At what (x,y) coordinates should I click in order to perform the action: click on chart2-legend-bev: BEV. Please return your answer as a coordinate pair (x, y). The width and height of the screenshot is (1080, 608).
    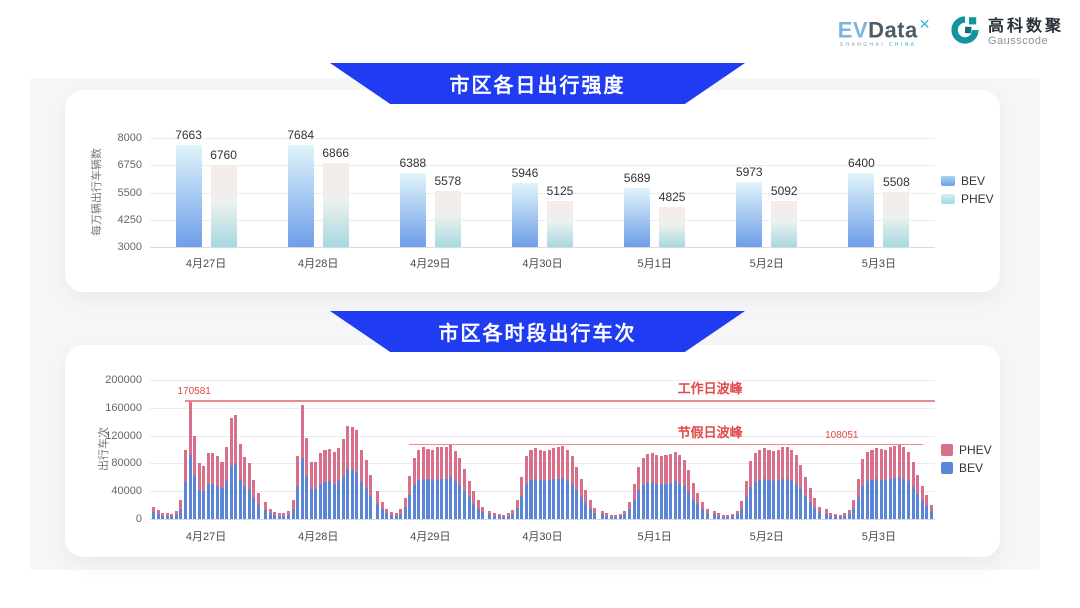
    Looking at the image, I should click on (966, 468).